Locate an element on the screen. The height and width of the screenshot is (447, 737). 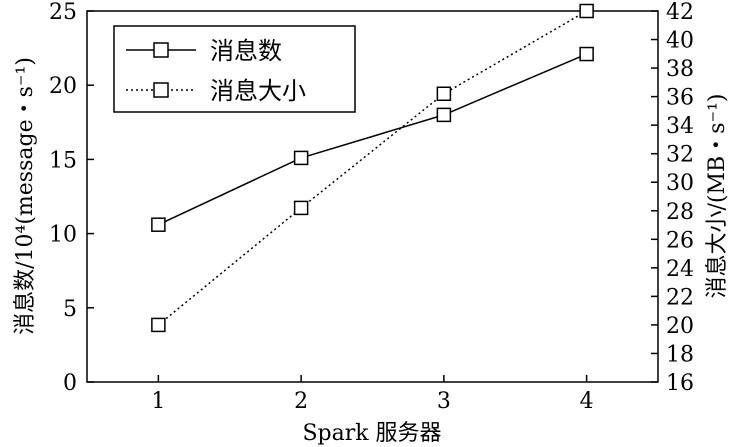
right-y-tick-label: 20 is located at coordinates (680, 326).